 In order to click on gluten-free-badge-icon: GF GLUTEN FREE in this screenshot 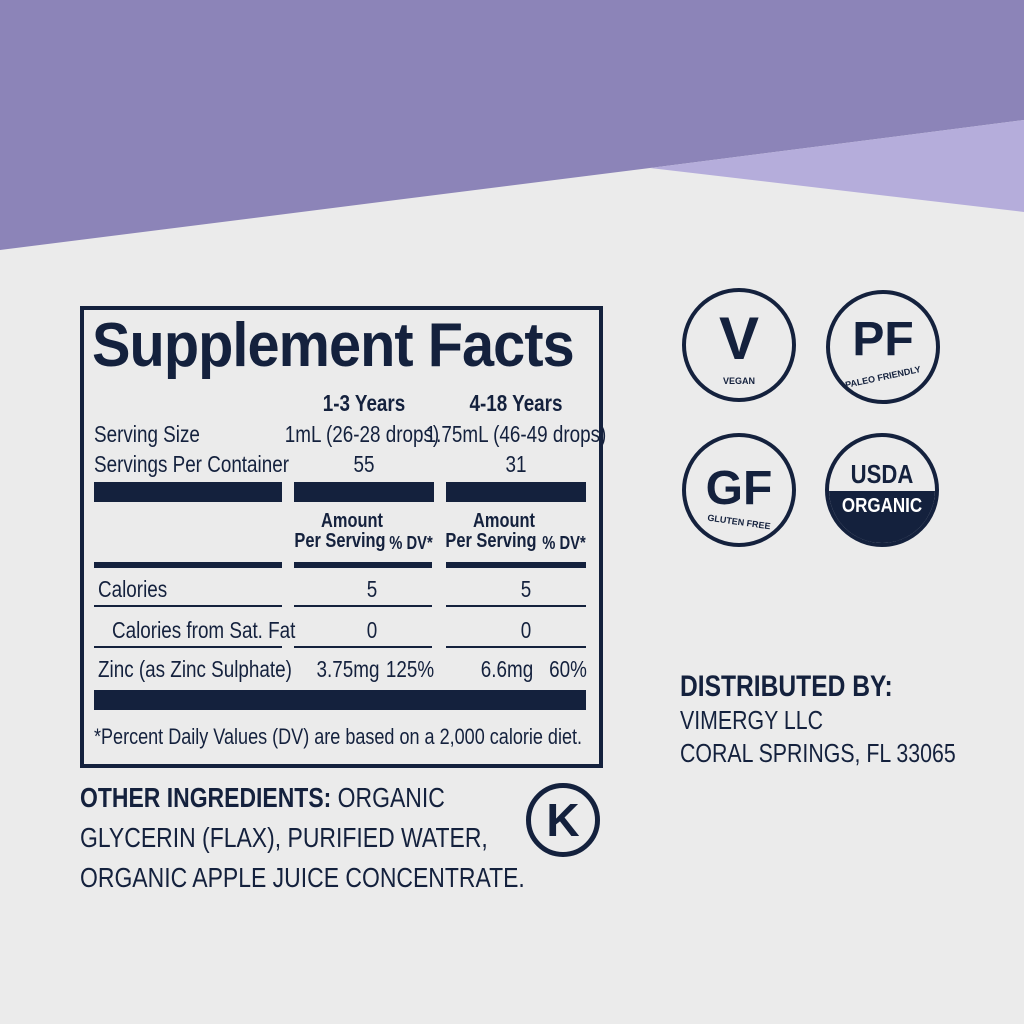, I will do `click(739, 490)`.